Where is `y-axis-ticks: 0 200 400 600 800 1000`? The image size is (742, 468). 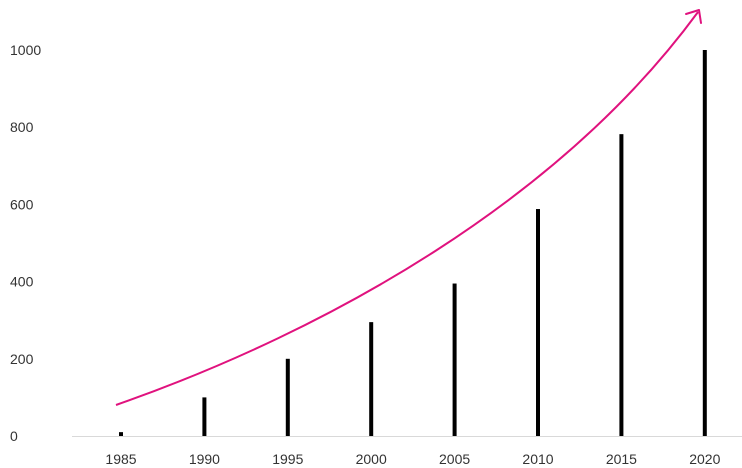 y-axis-ticks: 0 200 400 600 800 1000 is located at coordinates (25, 243).